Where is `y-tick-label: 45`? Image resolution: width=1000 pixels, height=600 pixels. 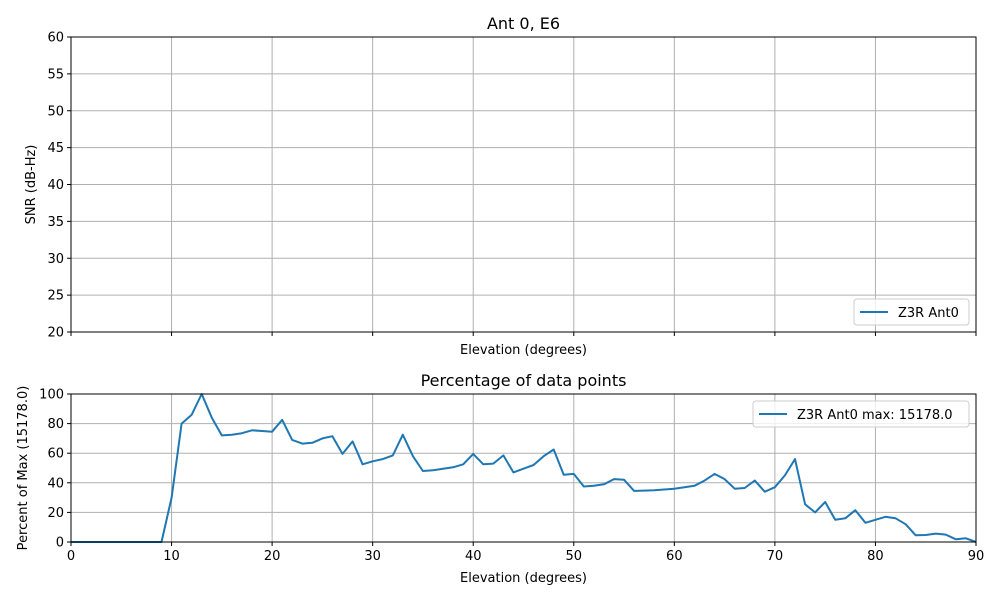
y-tick-label: 45 is located at coordinates (55, 148).